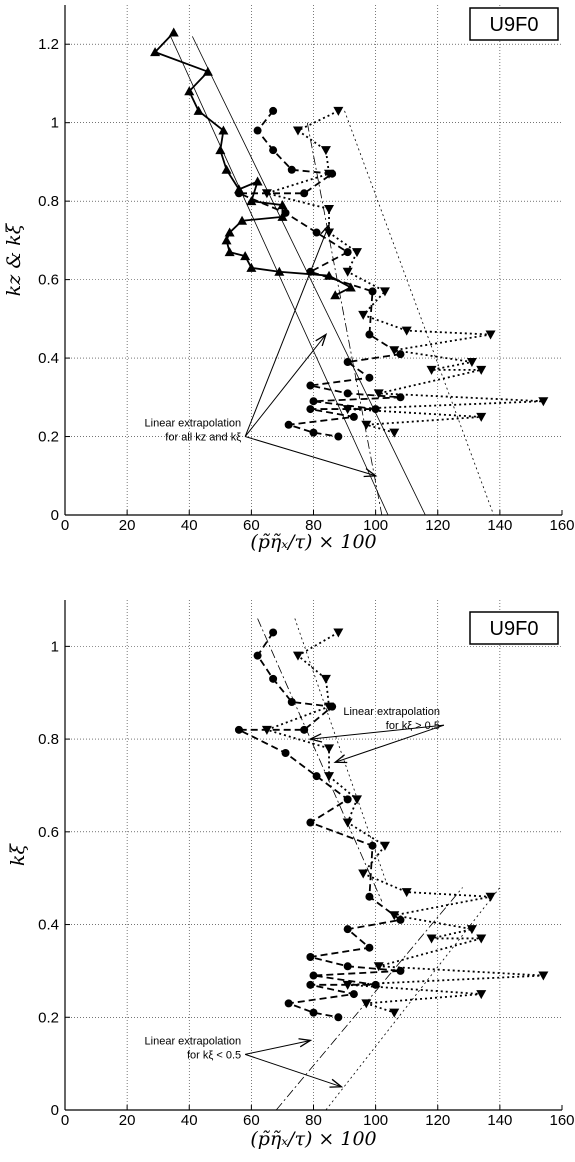 Image resolution: width=575 pixels, height=1162 pixels. What do you see at coordinates (413, 726) in the screenshot?
I see `annotation-line: for kξ > 0.5` at bounding box center [413, 726].